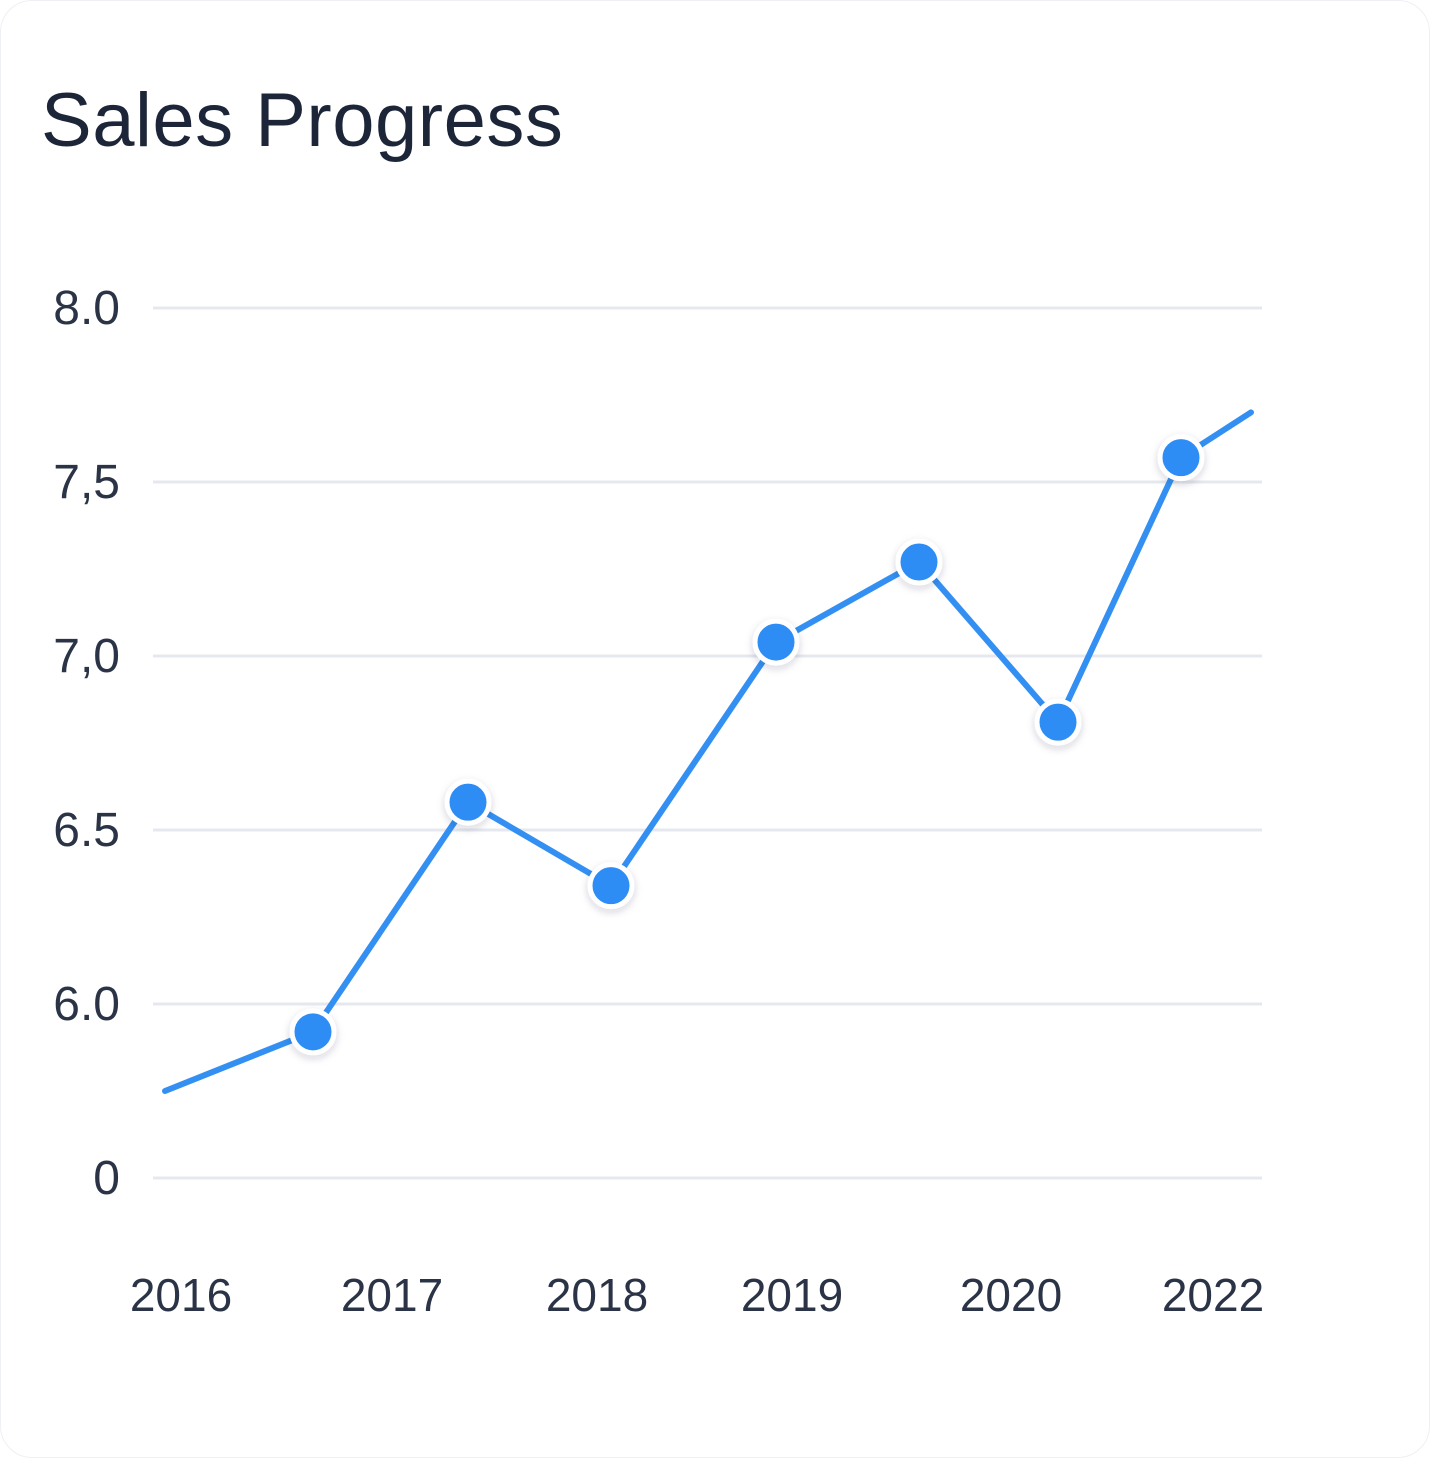 Image resolution: width=1432 pixels, height=1460 pixels. I want to click on chart-title: Sales Progress, so click(302, 120).